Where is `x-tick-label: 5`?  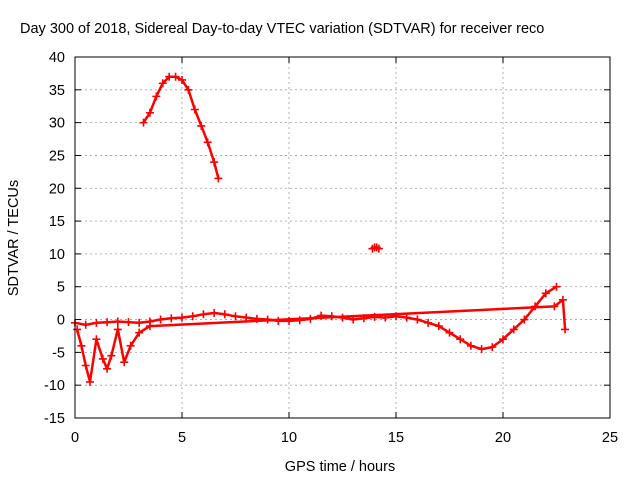
x-tick-label: 5 is located at coordinates (182, 438).